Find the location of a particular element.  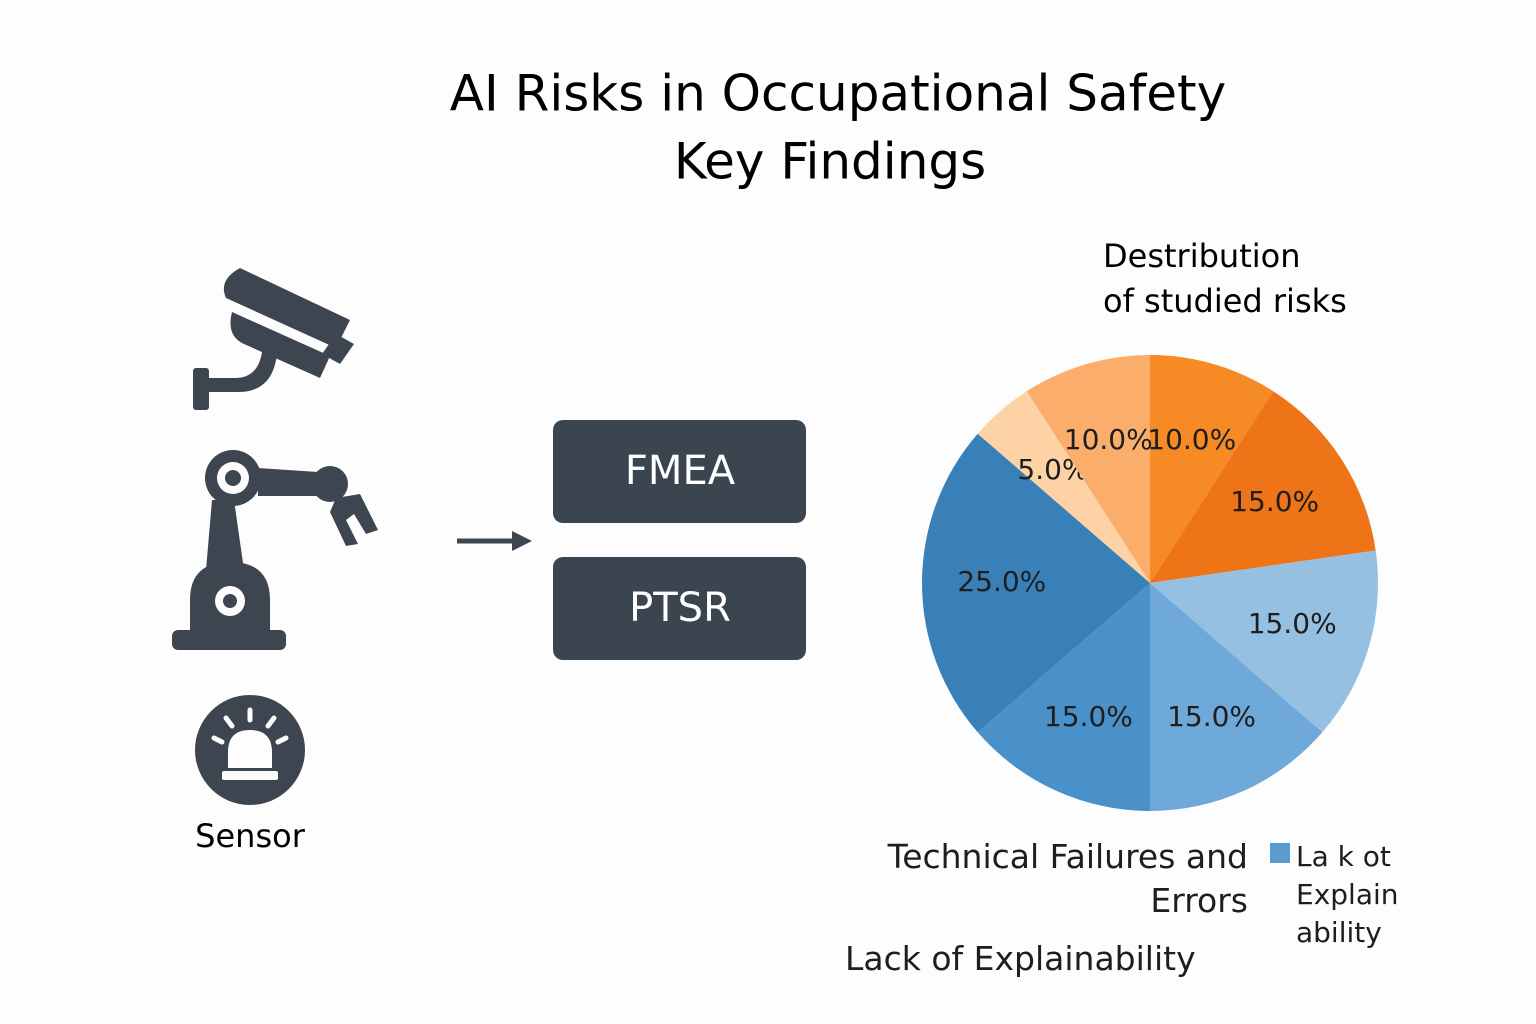

chart-title: Destribution is located at coordinates (1201, 256).